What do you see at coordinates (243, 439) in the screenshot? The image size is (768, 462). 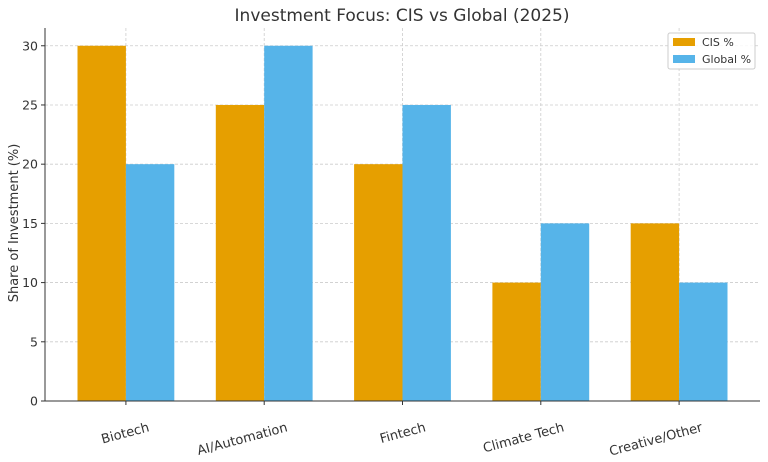 I see `x-tick-label: AI/Automation` at bounding box center [243, 439].